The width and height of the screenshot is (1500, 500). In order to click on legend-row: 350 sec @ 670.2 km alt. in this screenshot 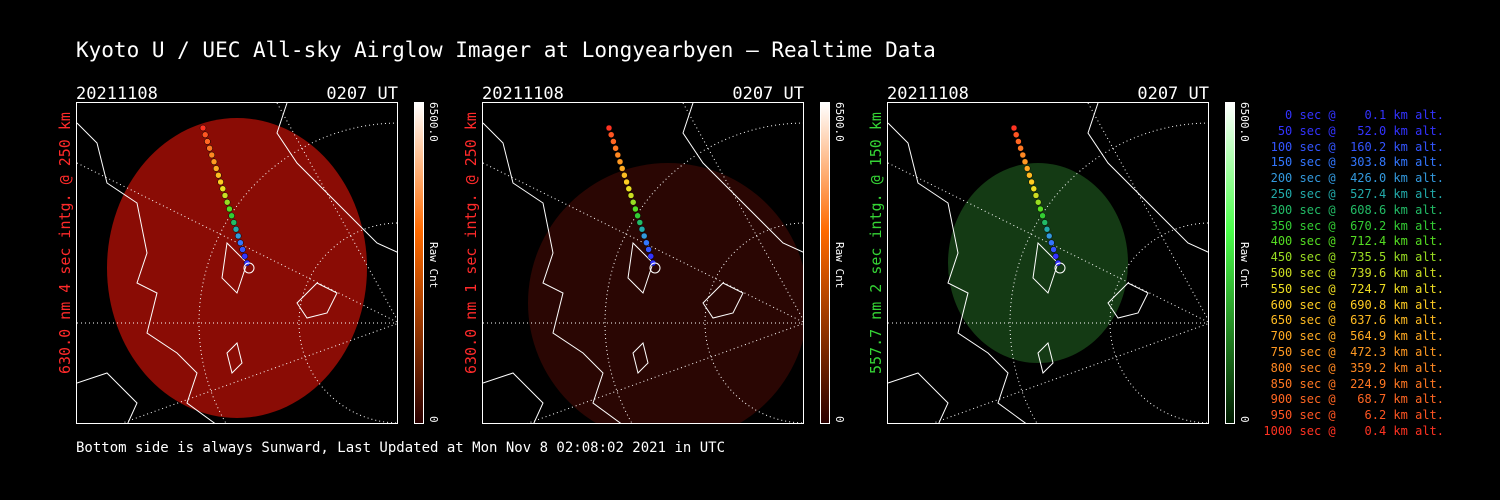, I will do `click(1353, 225)`.